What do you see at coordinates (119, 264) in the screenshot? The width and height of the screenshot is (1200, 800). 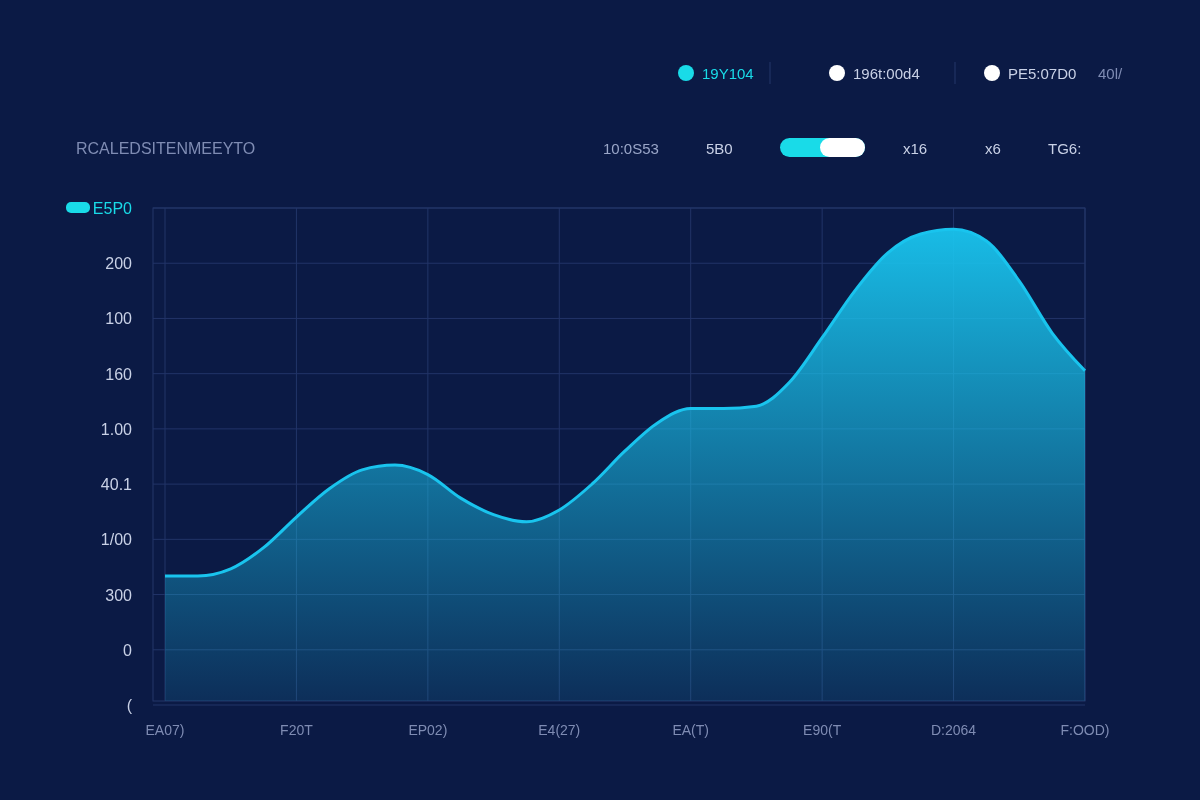 I see `text: 200` at bounding box center [119, 264].